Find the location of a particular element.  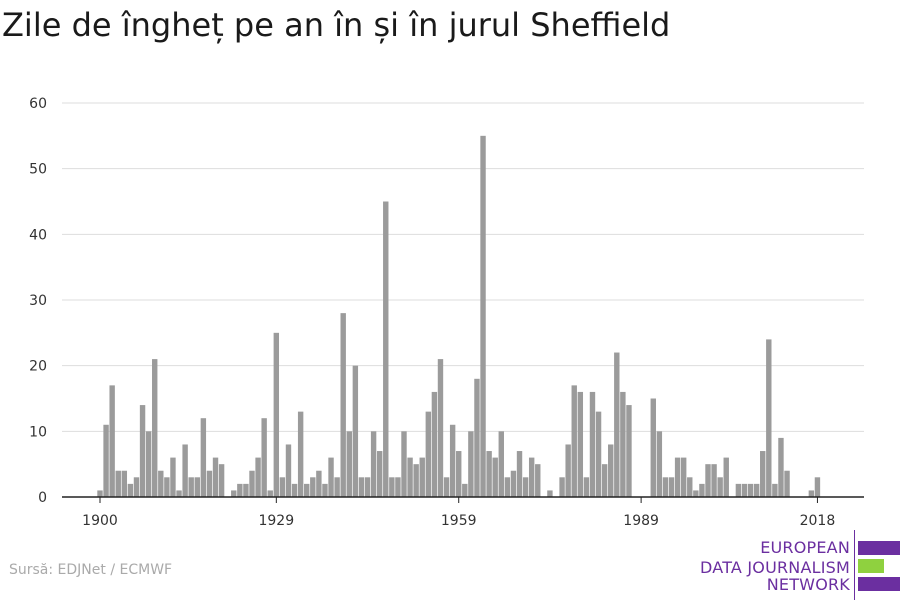

bar-2002 is located at coordinates (720, 487).